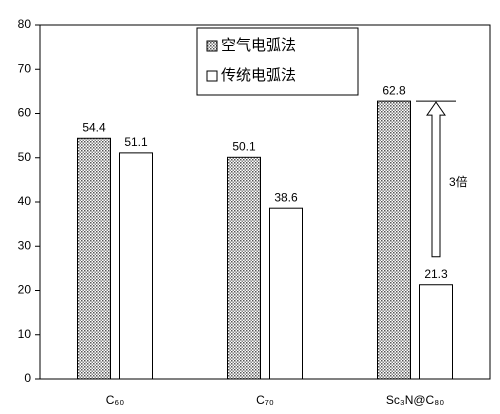 The image size is (500, 414). What do you see at coordinates (25, 24) in the screenshot?
I see `y-tick-label: 80` at bounding box center [25, 24].